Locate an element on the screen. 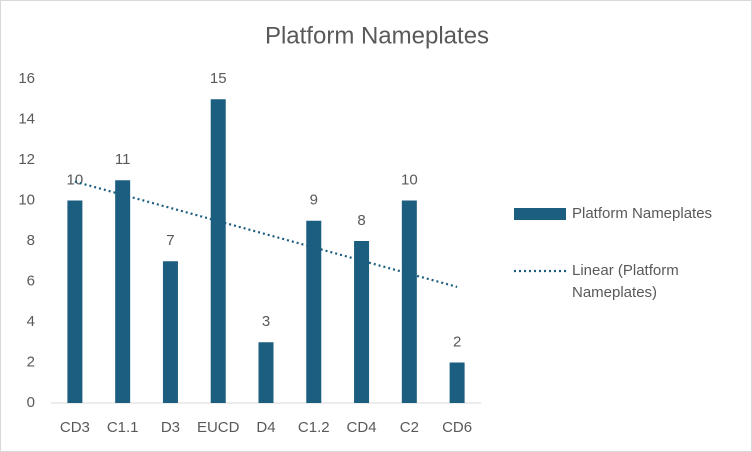 The image size is (752, 452). x-tick-label: D4 is located at coordinates (265, 427).